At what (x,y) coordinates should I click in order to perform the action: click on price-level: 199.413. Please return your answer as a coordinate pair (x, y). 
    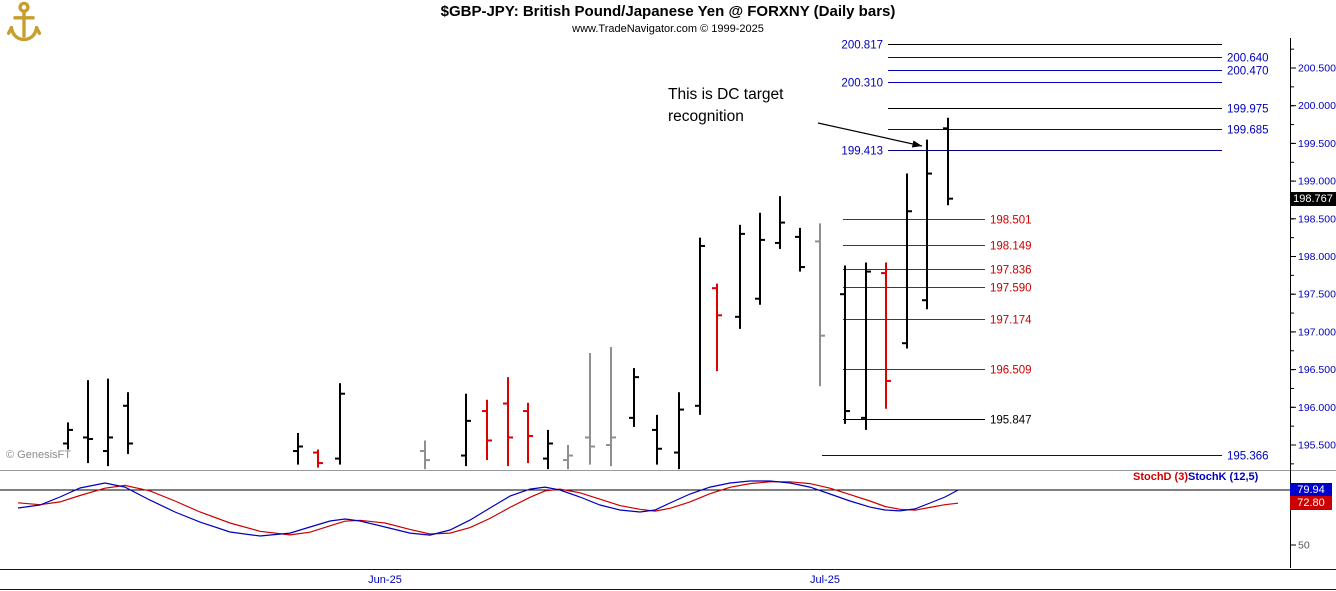
    Looking at the image, I should click on (1031, 152).